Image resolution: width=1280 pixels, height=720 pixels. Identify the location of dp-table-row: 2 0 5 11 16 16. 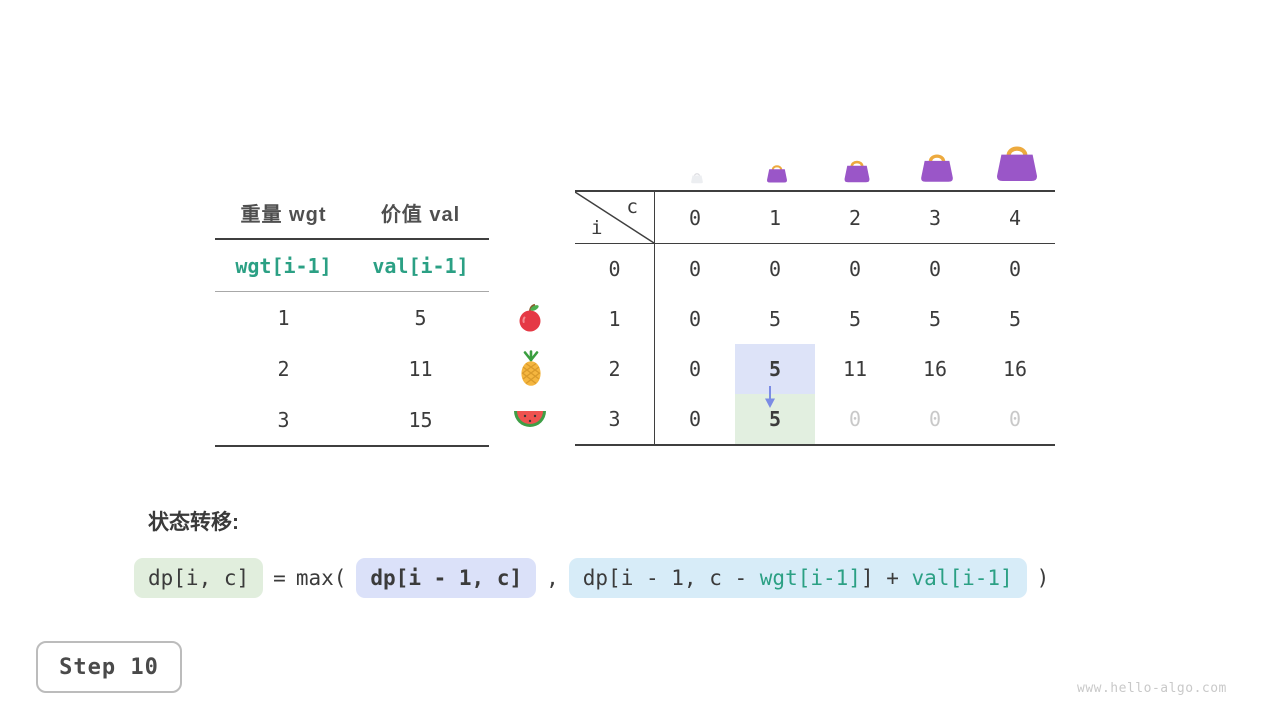
(815, 369).